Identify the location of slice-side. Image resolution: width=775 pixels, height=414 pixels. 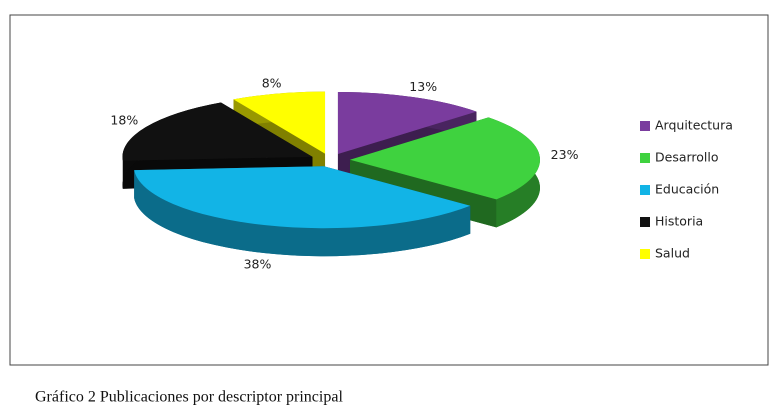
(302, 213).